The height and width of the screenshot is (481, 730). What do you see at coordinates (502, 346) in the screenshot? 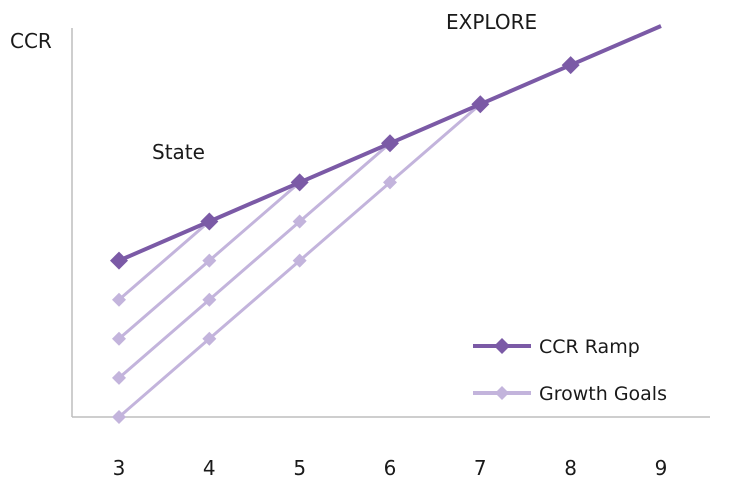
I see `legend-marker-ccr-ramp` at bounding box center [502, 346].